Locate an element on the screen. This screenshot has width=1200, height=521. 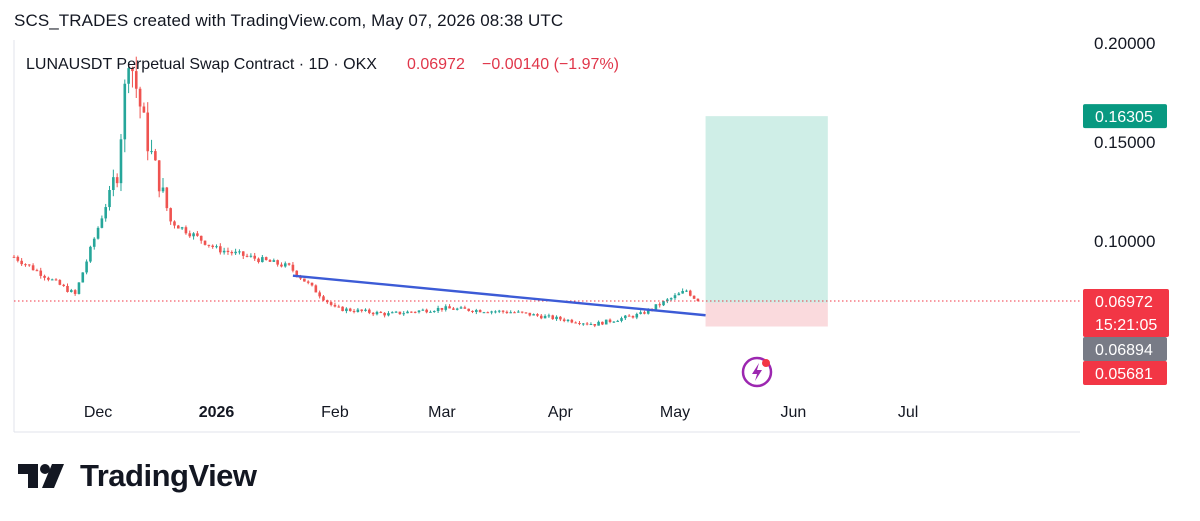
long-position-stop-zone is located at coordinates (766, 314).